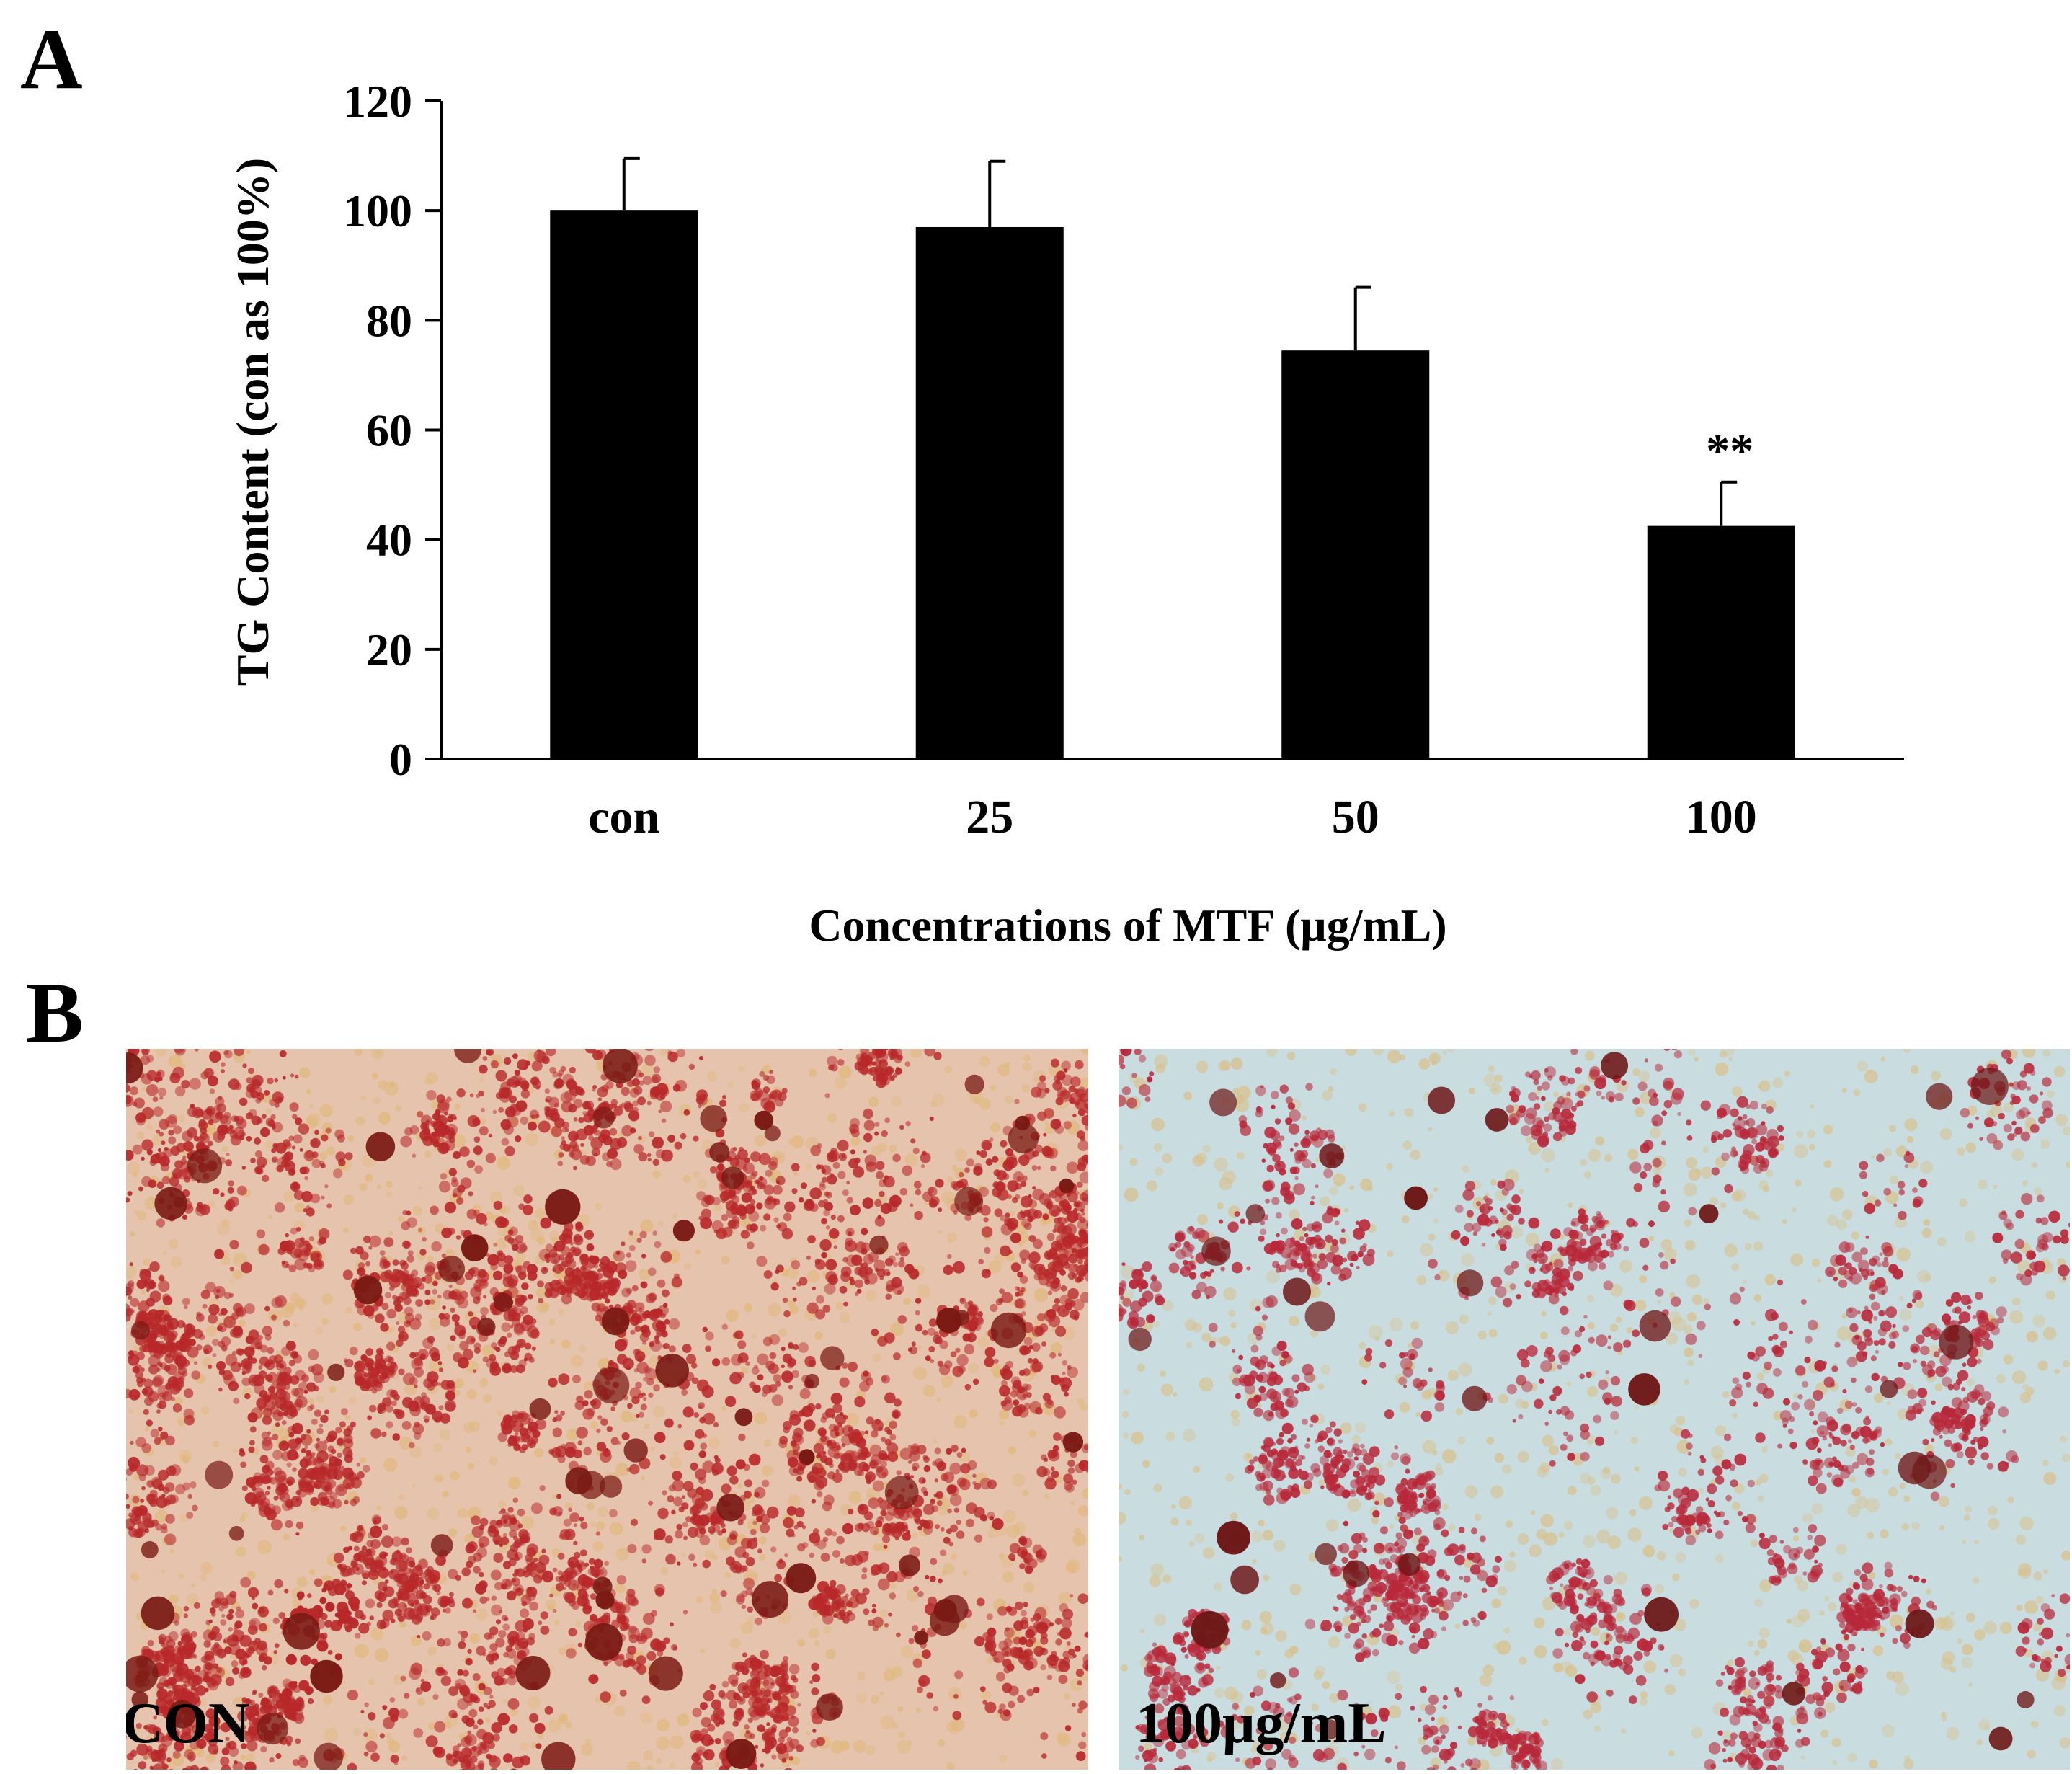 This screenshot has width=2072, height=1774. Describe the element at coordinates (51, 59) in the screenshot. I see `panel-label-a: A` at that location.